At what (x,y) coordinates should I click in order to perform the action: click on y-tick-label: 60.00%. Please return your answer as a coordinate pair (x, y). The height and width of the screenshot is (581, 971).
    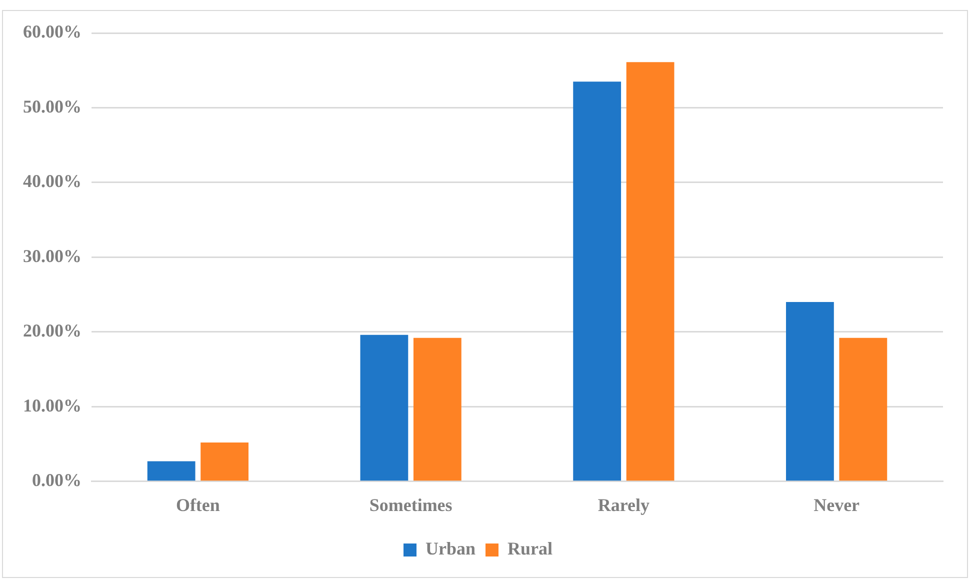
    Looking at the image, I should click on (52, 32).